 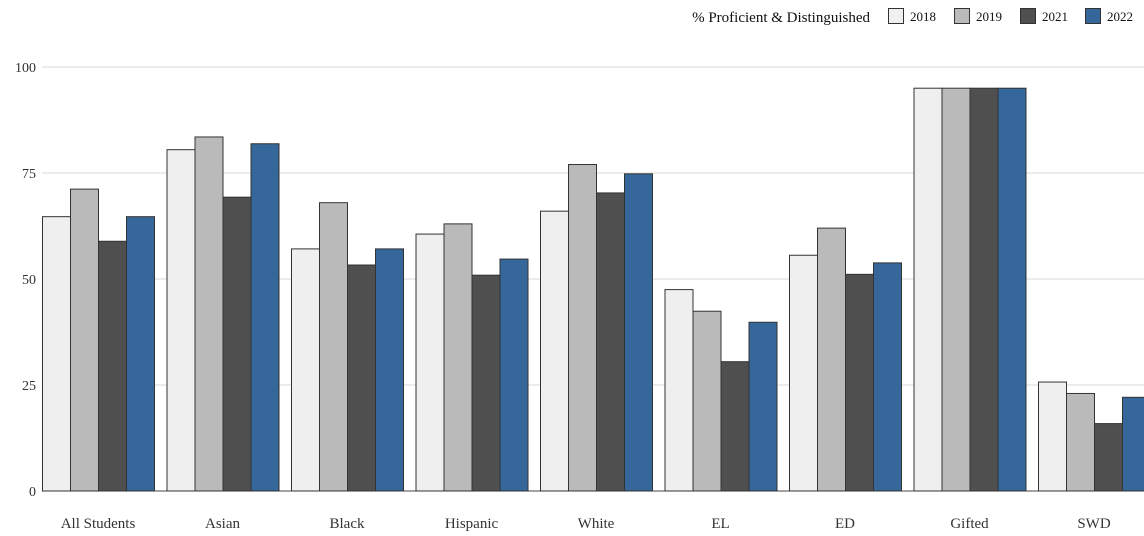 I want to click on x-tick-label: White, so click(x=596, y=524).